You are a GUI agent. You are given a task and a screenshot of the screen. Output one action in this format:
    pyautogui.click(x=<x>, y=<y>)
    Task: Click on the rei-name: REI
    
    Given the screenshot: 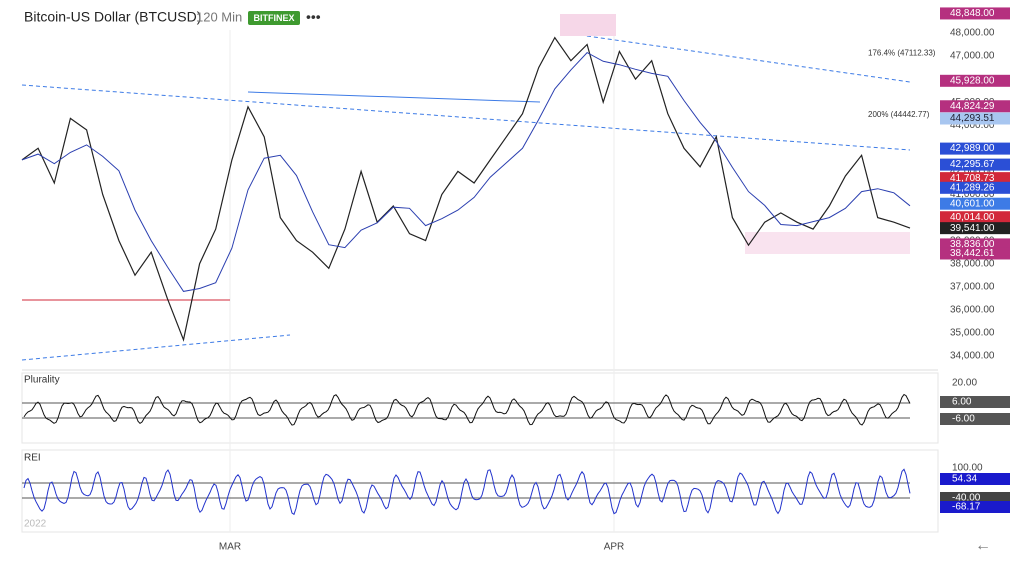 What is the action you would take?
    pyautogui.click(x=32, y=458)
    